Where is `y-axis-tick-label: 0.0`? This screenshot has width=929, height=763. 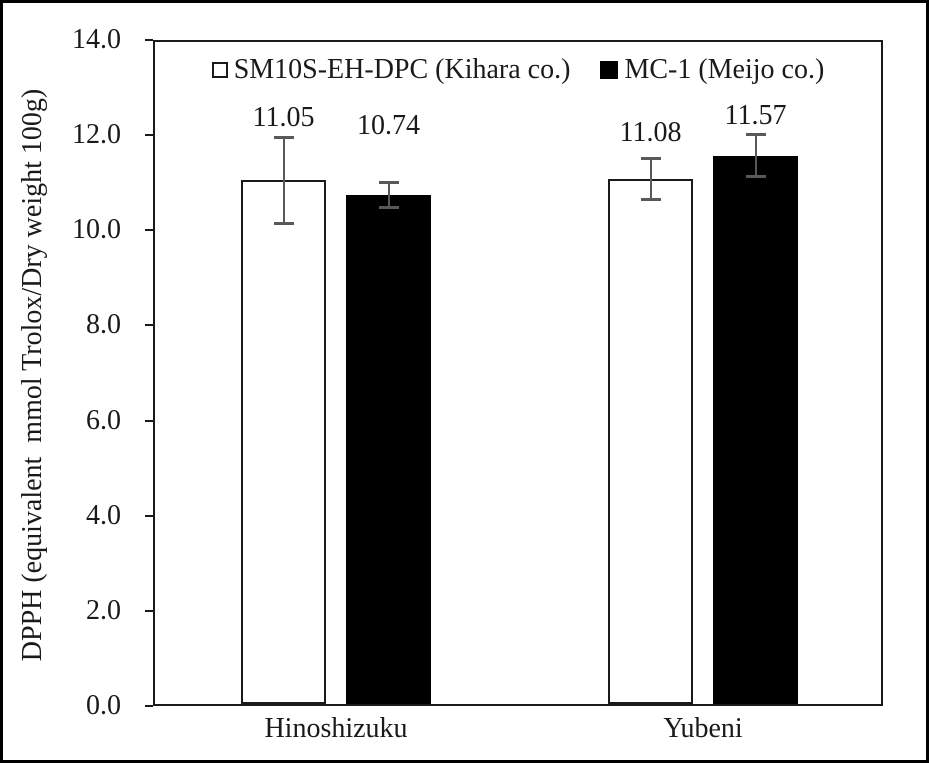
y-axis-tick-label: 0.0 is located at coordinates (103, 705).